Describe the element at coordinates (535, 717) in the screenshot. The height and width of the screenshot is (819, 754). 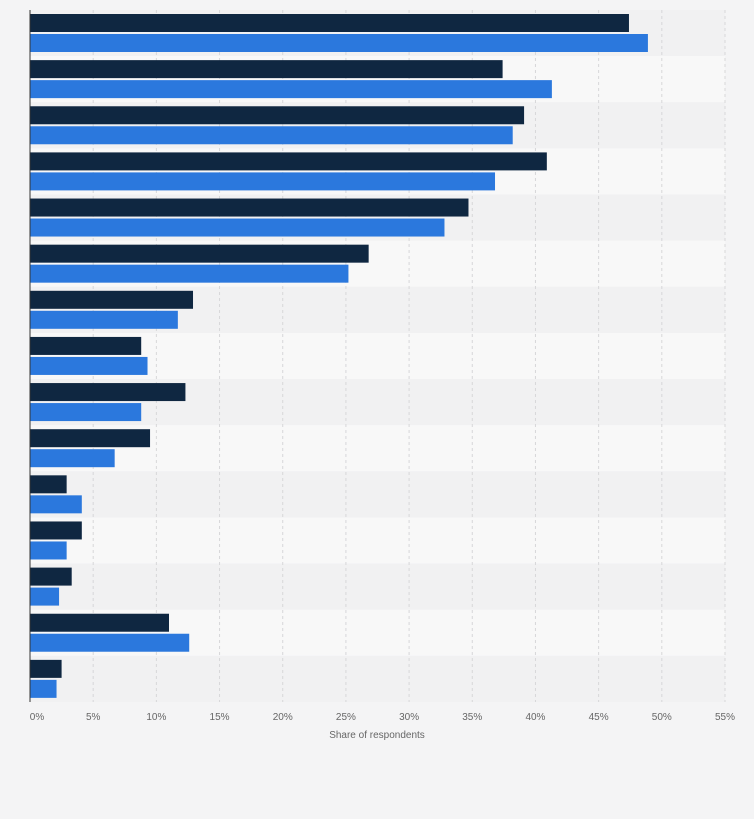
I see `x-tick-label: 40%` at that location.